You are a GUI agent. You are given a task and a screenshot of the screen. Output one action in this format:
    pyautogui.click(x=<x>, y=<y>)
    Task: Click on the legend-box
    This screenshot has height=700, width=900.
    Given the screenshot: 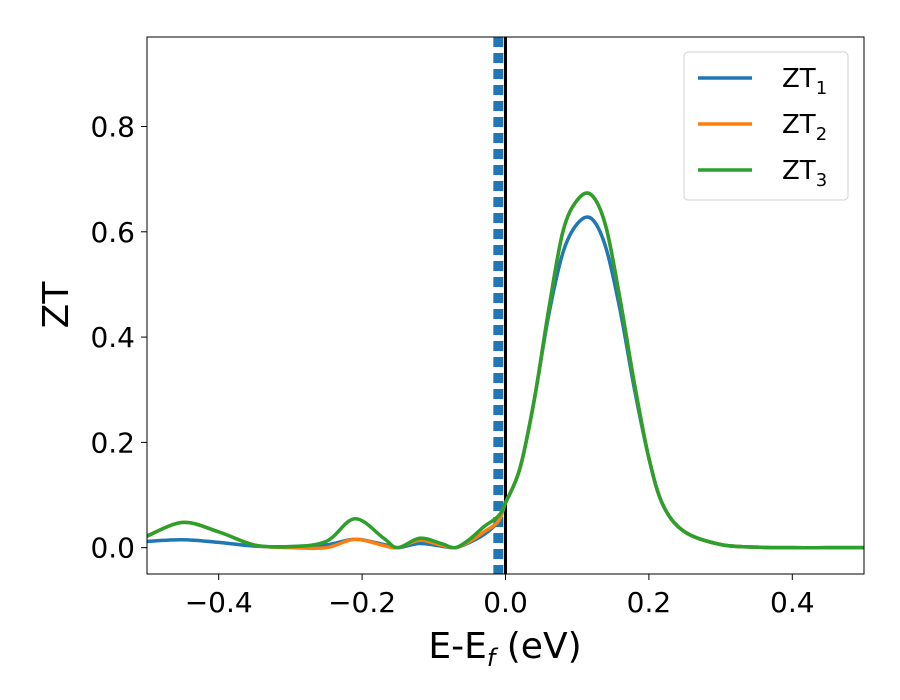 What is the action you would take?
    pyautogui.click(x=766, y=126)
    